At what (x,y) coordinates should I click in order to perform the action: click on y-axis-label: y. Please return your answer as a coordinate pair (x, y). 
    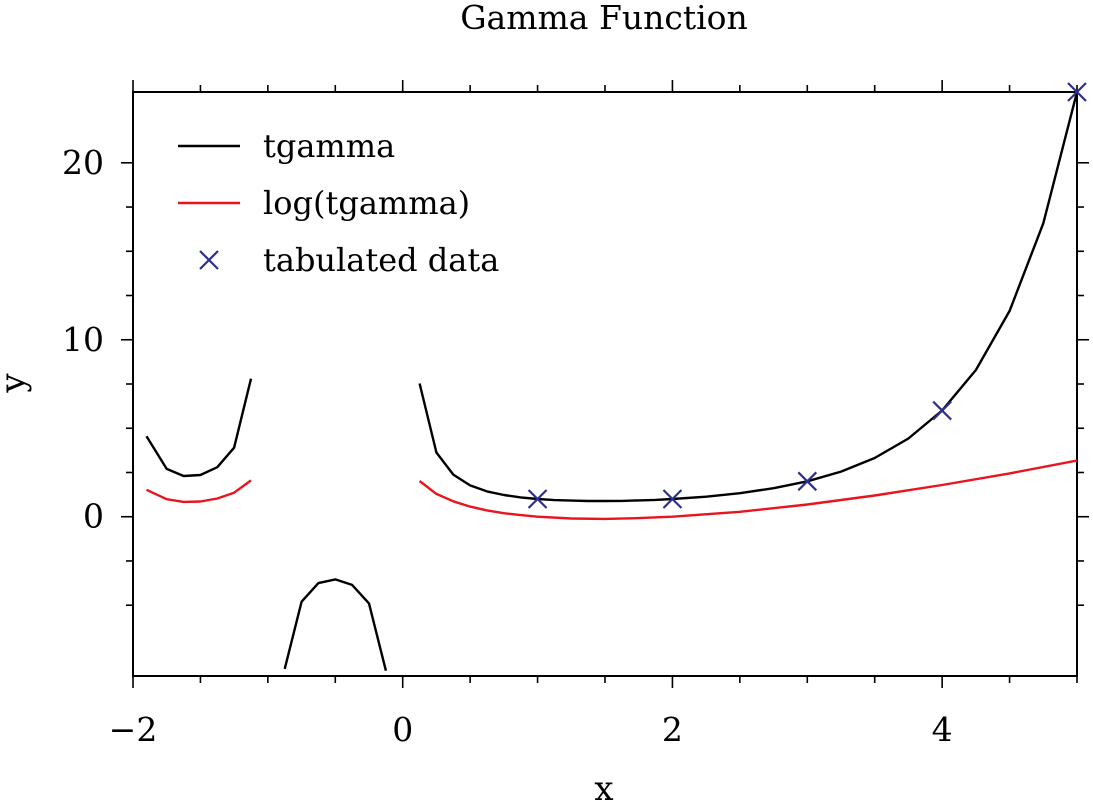
    Looking at the image, I should click on (16, 383).